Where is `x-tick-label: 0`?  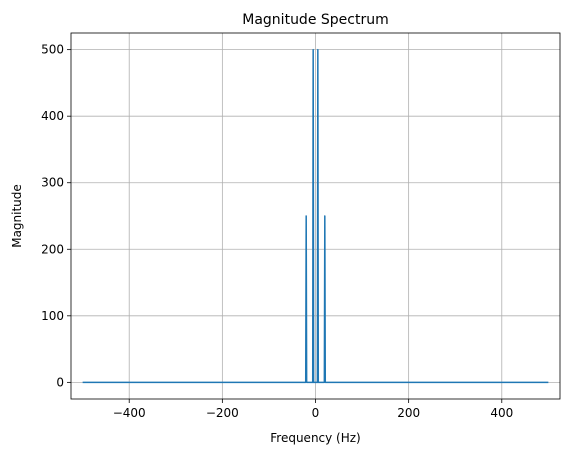 x-tick-label: 0 is located at coordinates (316, 413).